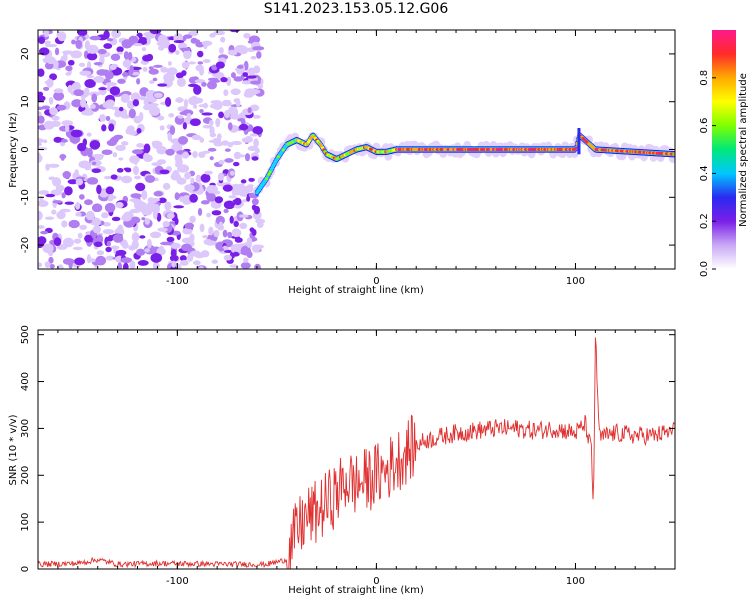  Describe the element at coordinates (25, 381) in the screenshot. I see `snr-y-tick-label: 400` at that location.